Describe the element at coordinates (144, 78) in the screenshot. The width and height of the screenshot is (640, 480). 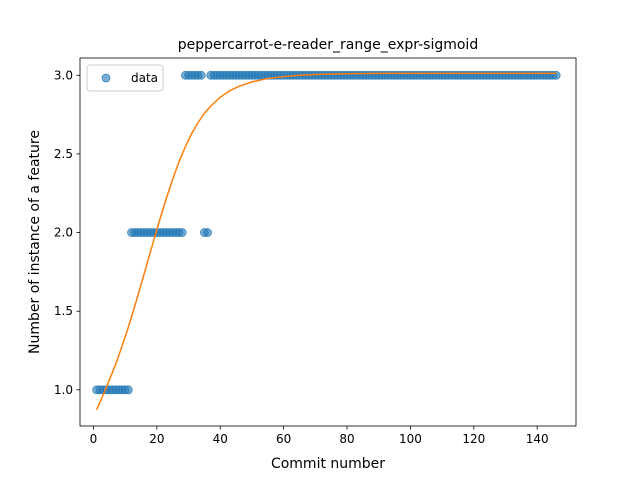
I see `legend-label-data: data` at that location.